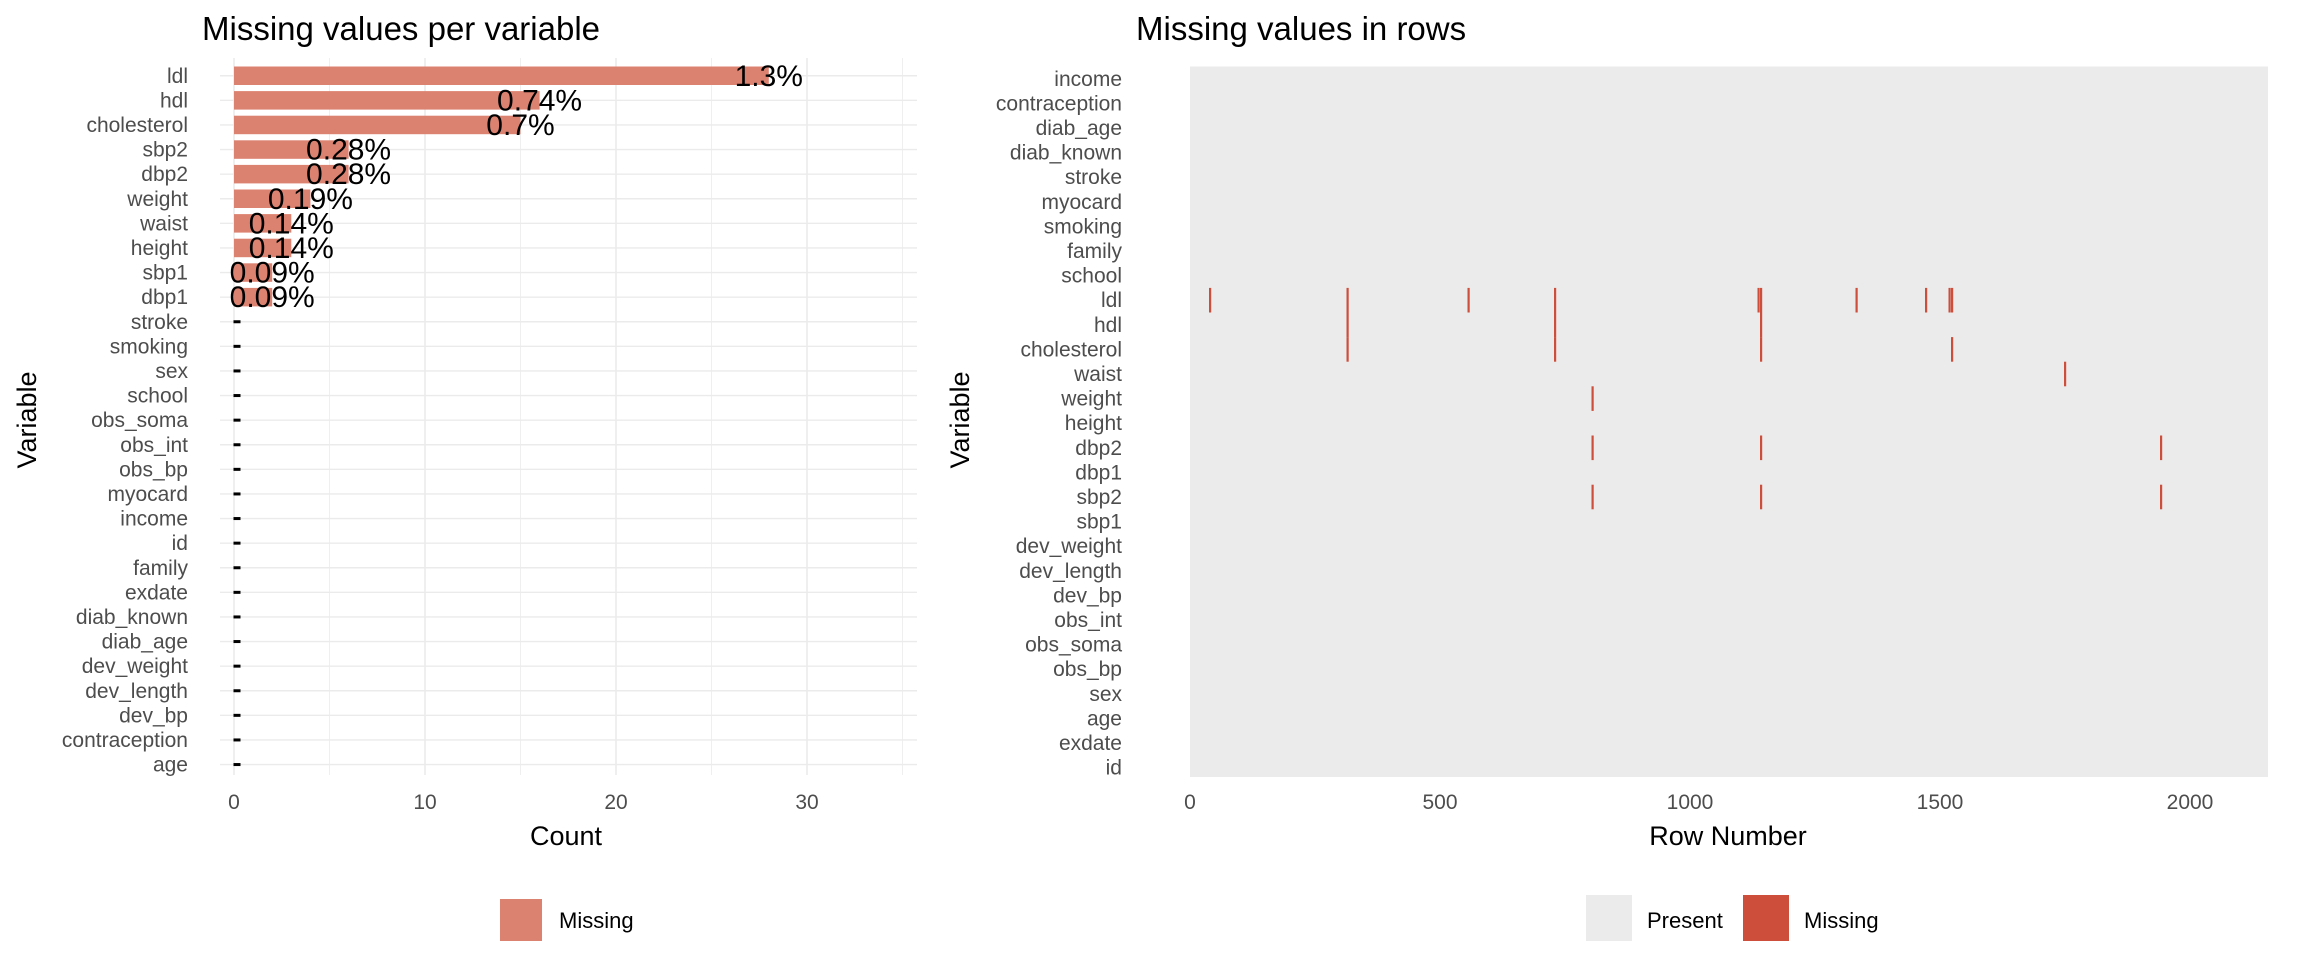 Image resolution: width=2304 pixels, height=965 pixels. I want to click on right-chart-title: Missing values in rows, so click(1301, 28).